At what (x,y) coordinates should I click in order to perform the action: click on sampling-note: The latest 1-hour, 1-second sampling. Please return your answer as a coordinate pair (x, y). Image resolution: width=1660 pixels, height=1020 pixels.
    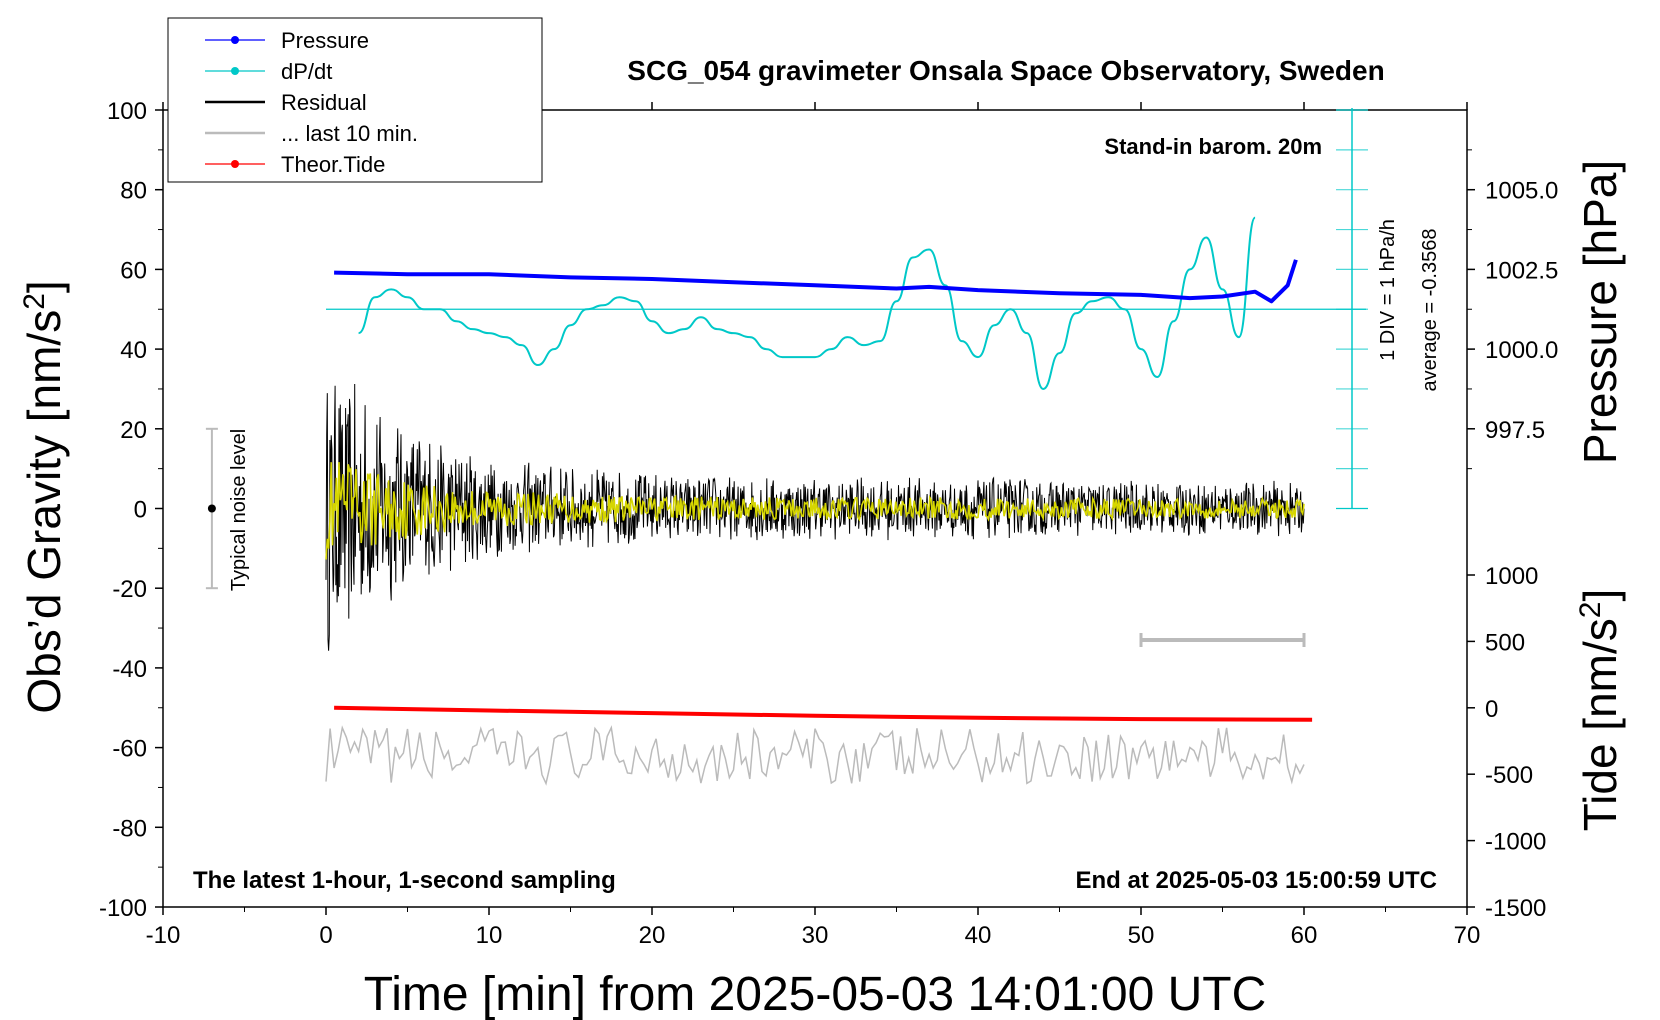
    Looking at the image, I should click on (404, 880).